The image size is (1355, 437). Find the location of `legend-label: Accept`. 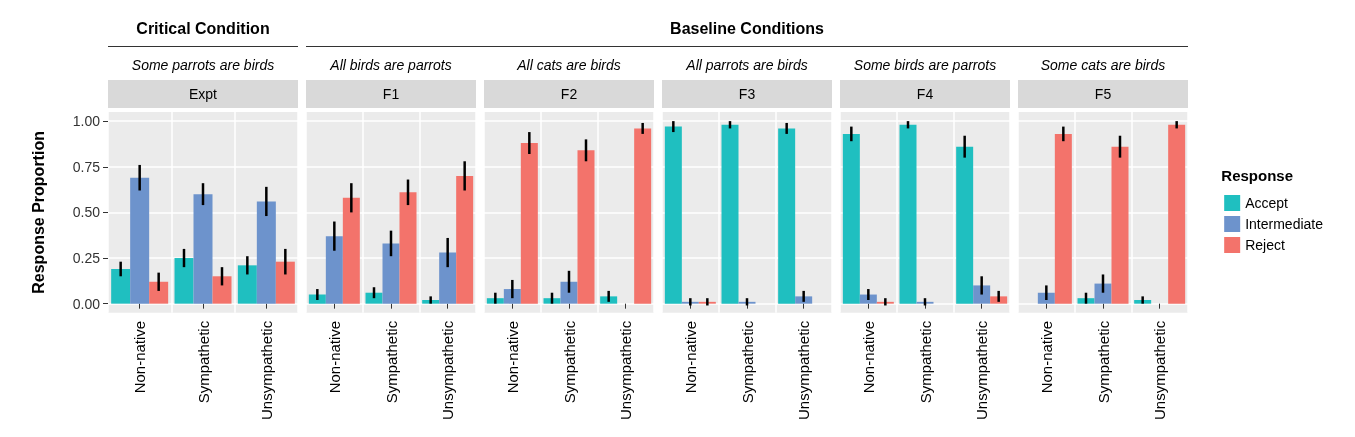

legend-label: Accept is located at coordinates (1267, 203).